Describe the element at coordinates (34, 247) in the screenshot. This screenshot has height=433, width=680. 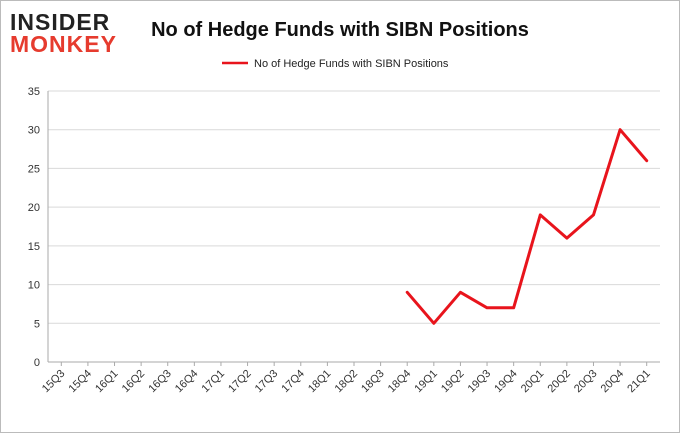
I see `y-tick-label: 15` at that location.